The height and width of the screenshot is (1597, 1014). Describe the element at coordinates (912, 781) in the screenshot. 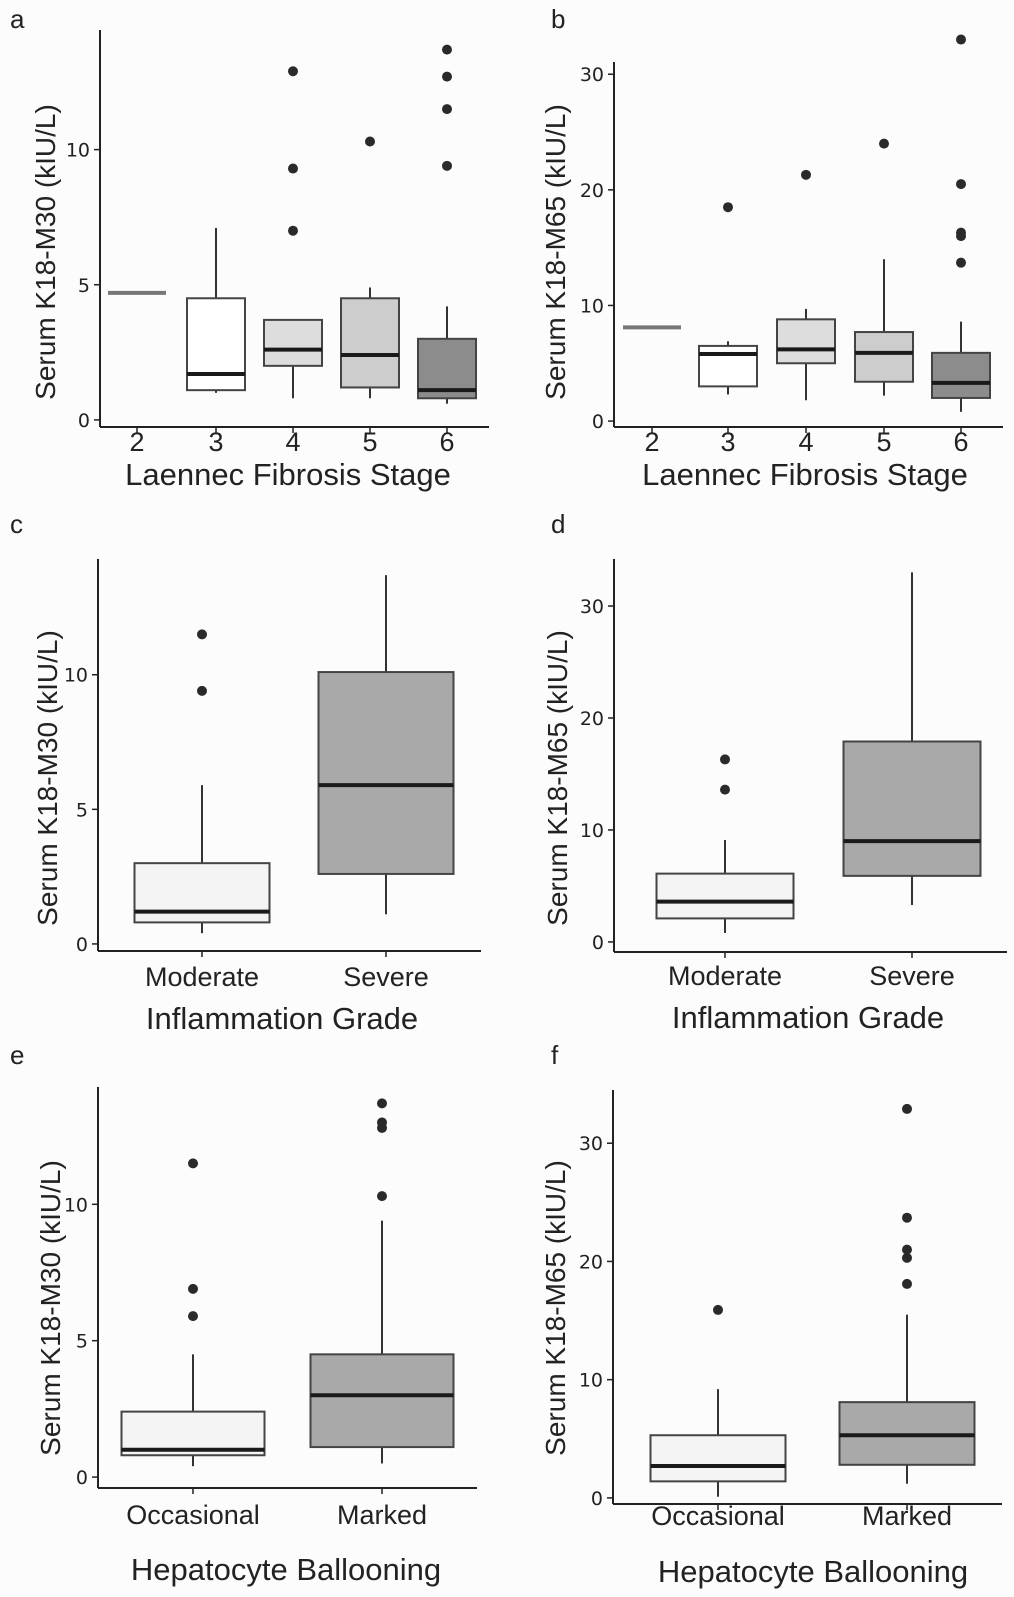

I see `box-Severe: Severe` at that location.